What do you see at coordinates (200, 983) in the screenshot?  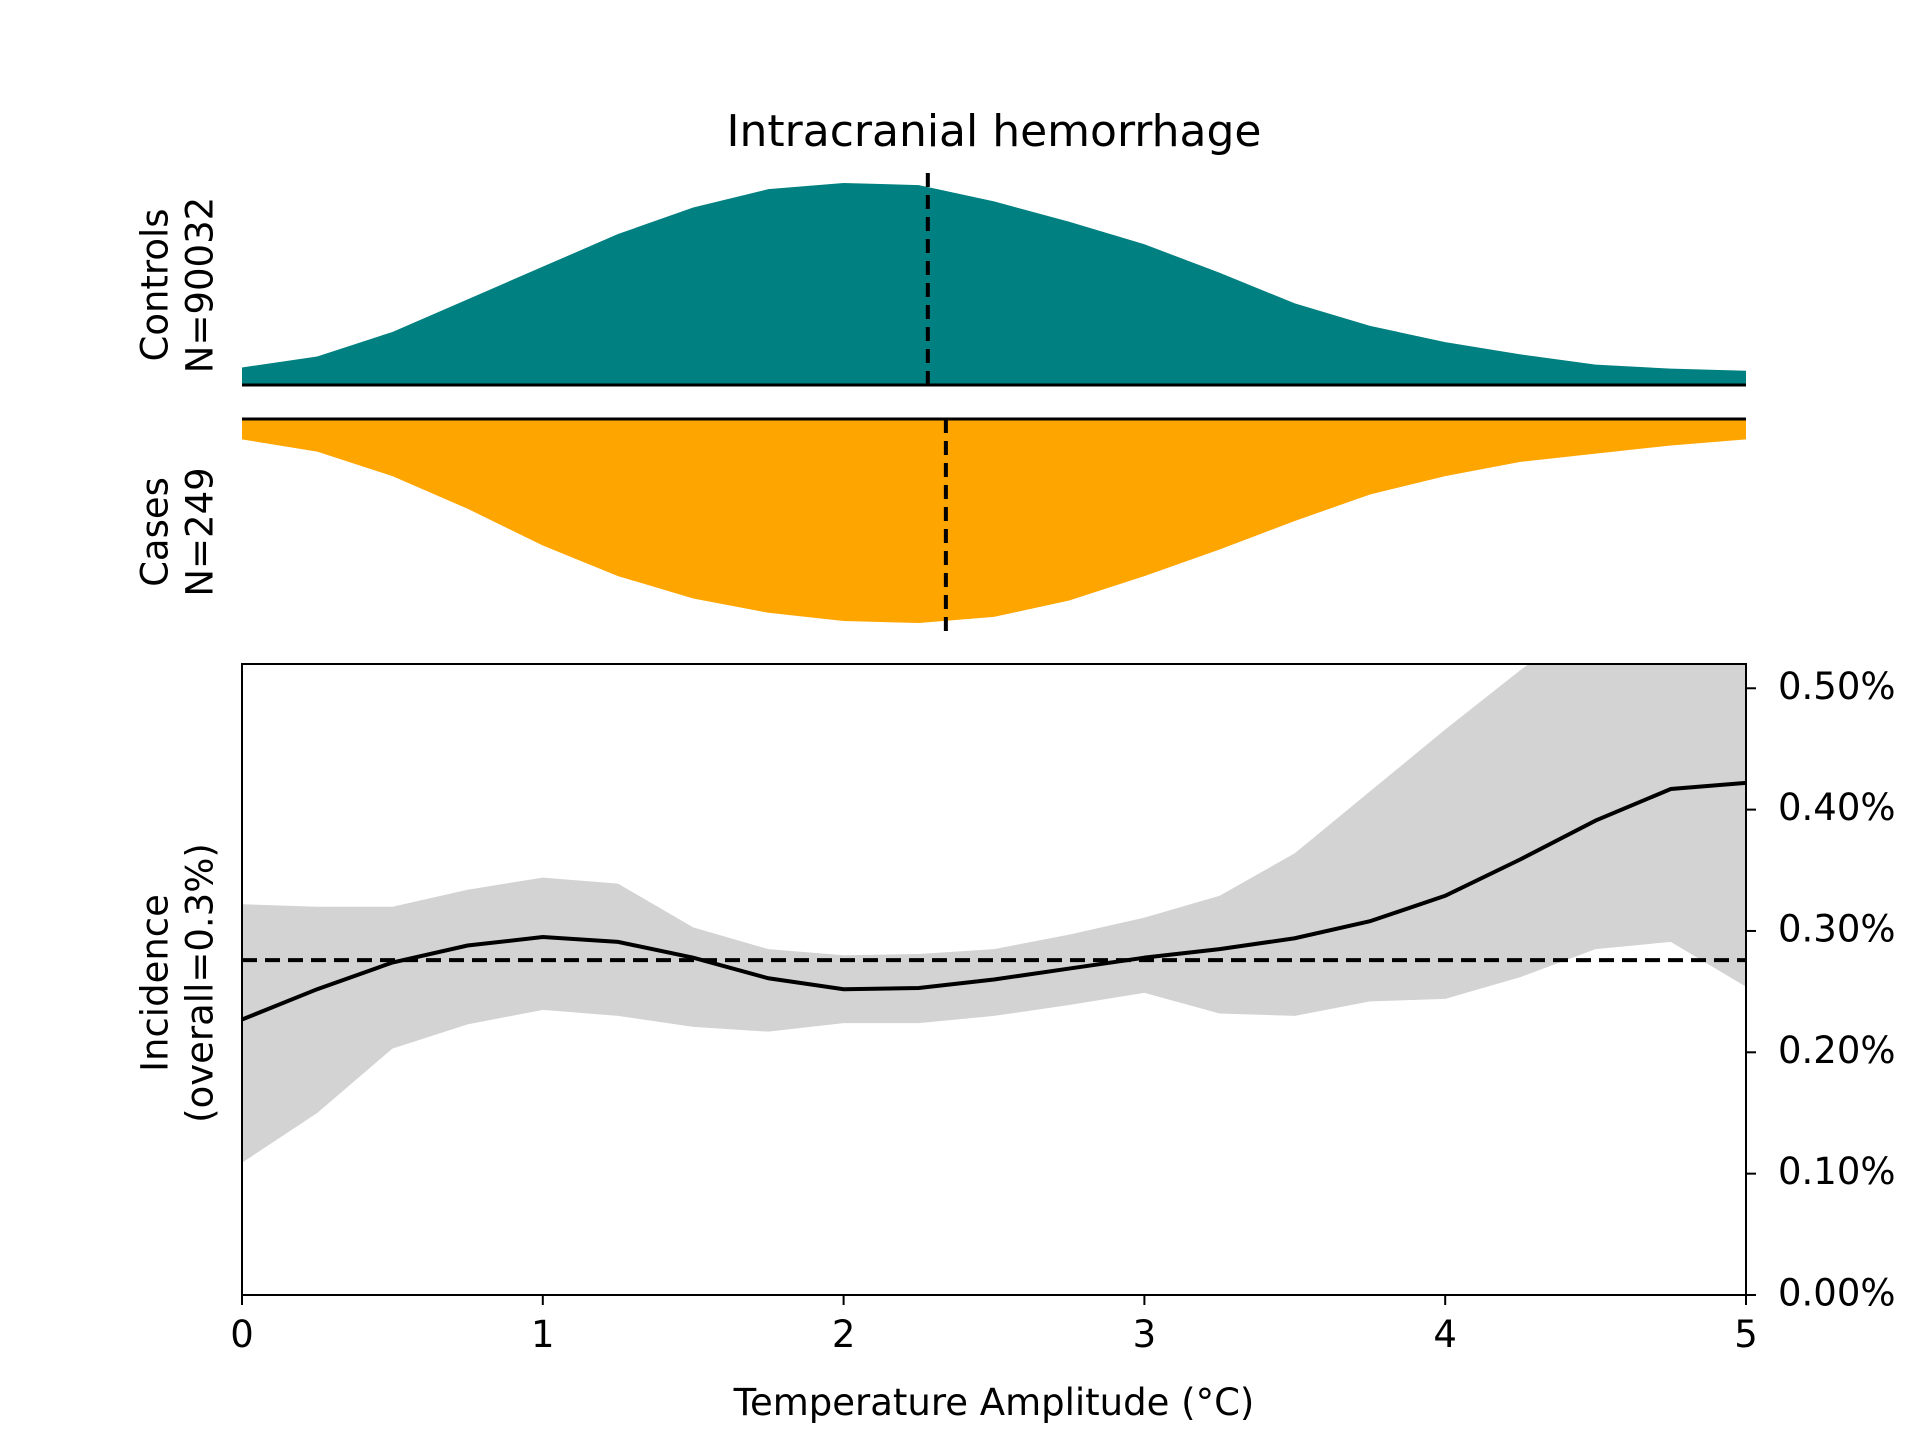 I see `y-axis-label: (overall=0.3%)` at bounding box center [200, 983].